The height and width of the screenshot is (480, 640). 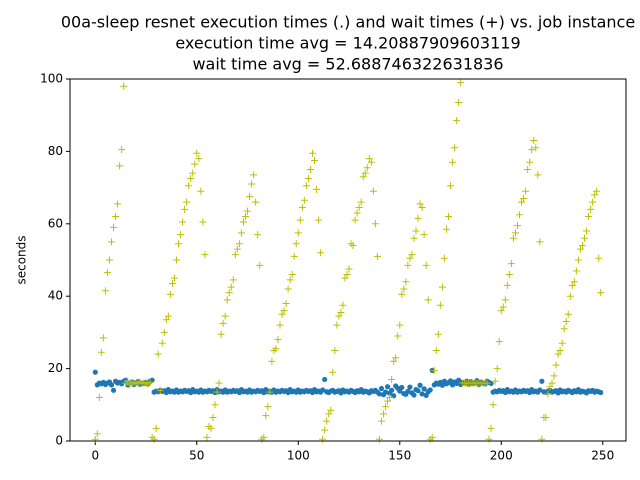 I want to click on y-tick-label: 20, so click(x=55, y=368).